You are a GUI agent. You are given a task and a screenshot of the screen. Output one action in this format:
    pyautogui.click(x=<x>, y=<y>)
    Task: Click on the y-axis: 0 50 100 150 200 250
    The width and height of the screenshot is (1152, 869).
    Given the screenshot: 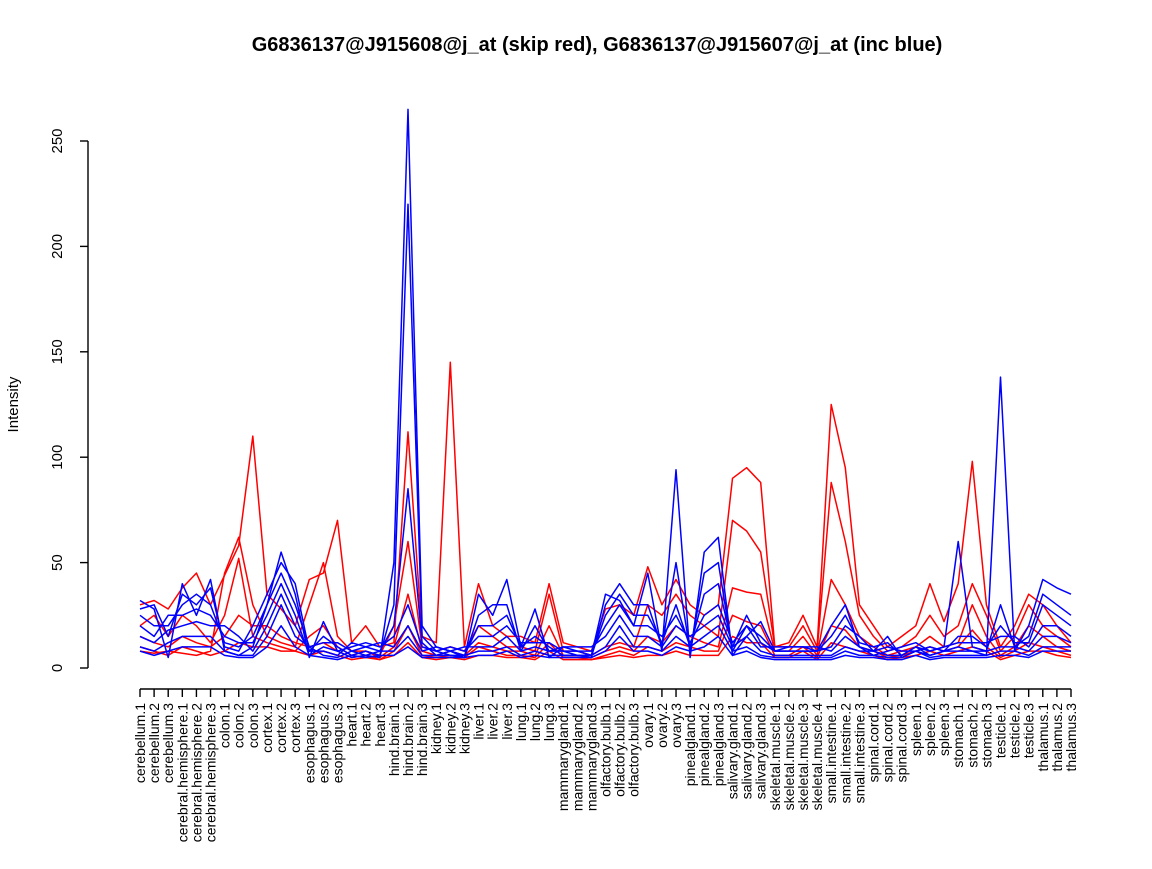 What is the action you would take?
    pyautogui.click(x=69, y=400)
    